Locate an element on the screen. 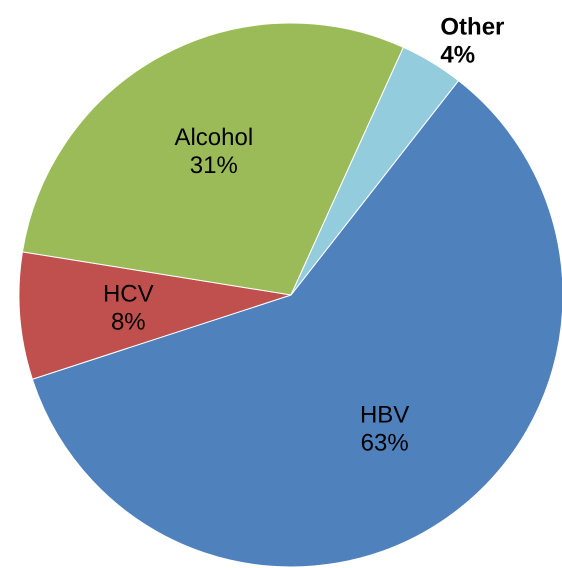 The height and width of the screenshot is (568, 562). slice-label: Other is located at coordinates (472, 26).